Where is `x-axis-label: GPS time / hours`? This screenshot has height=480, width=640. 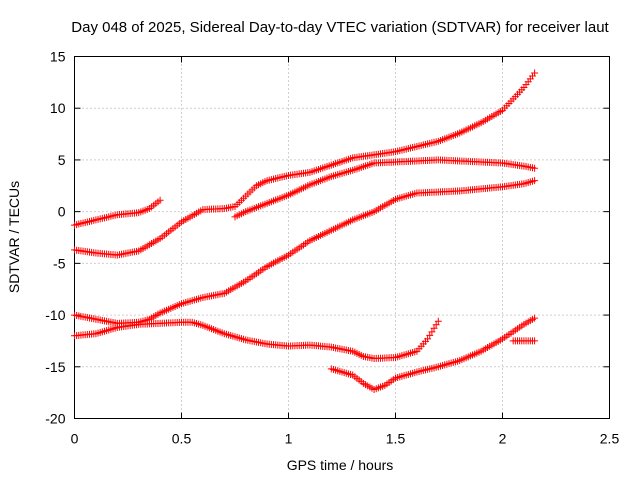
x-axis-label: GPS time / hours is located at coordinates (340, 465).